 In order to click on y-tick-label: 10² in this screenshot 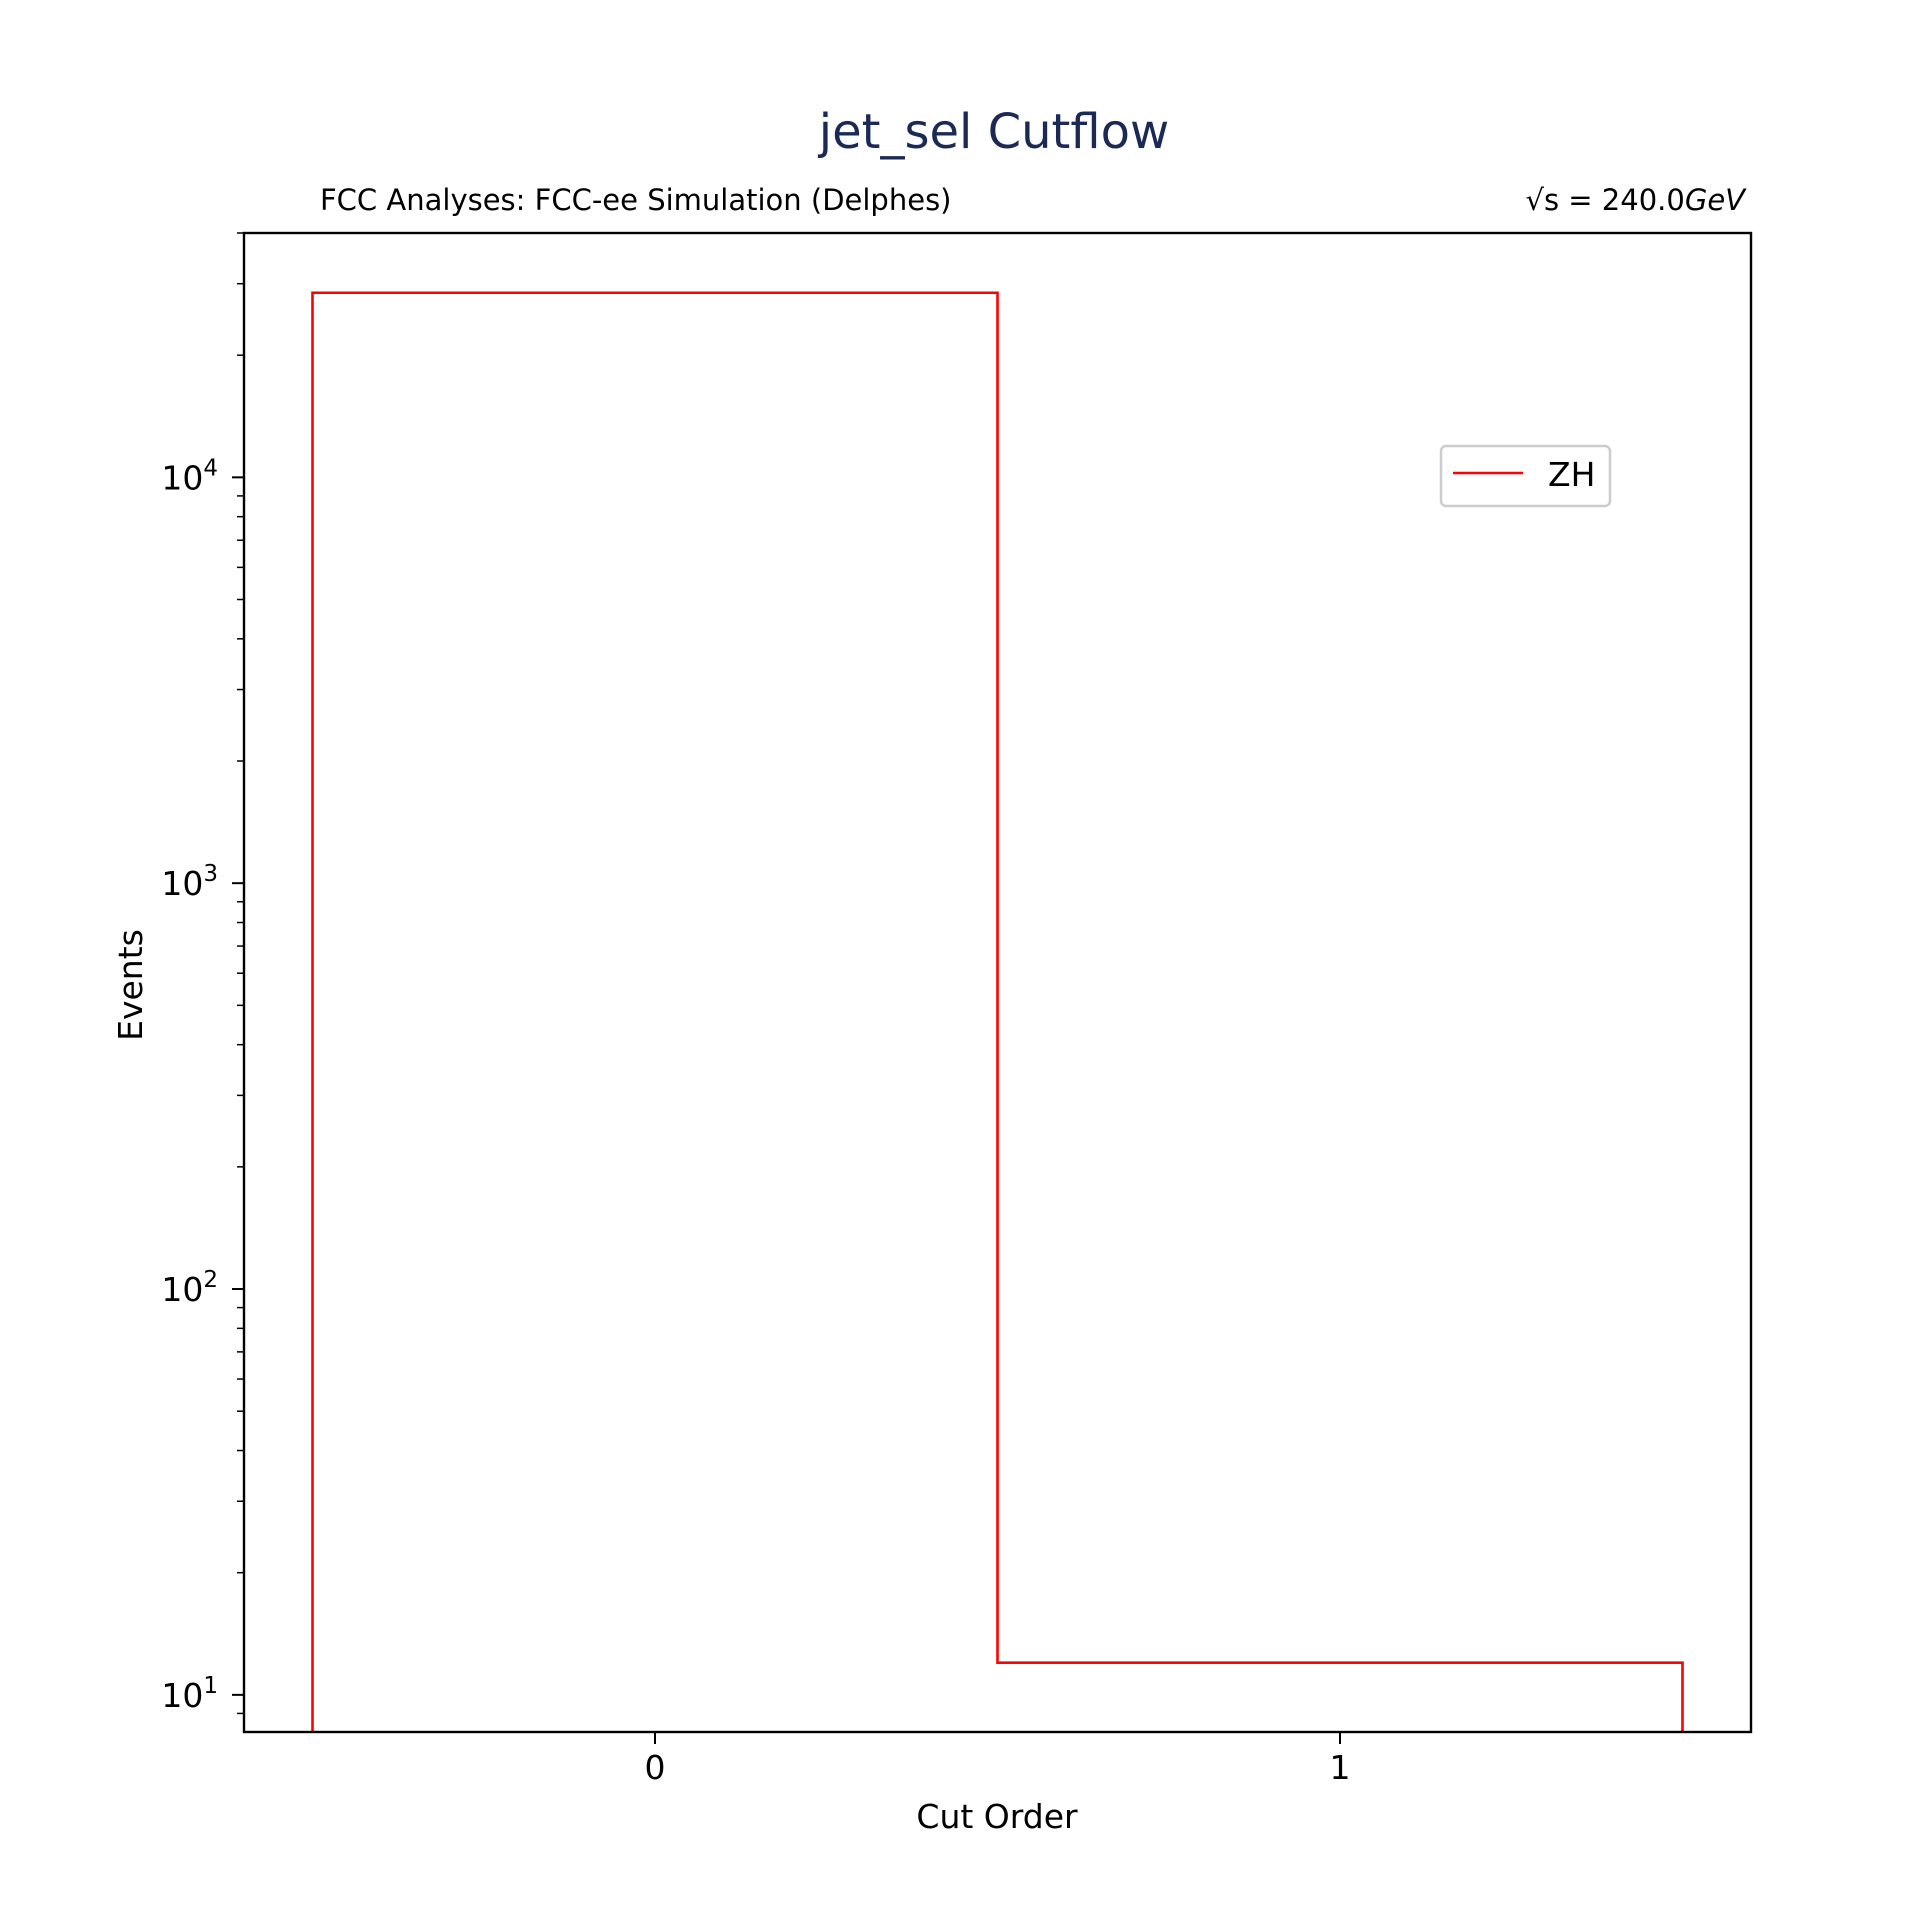, I will do `click(189, 1288)`.